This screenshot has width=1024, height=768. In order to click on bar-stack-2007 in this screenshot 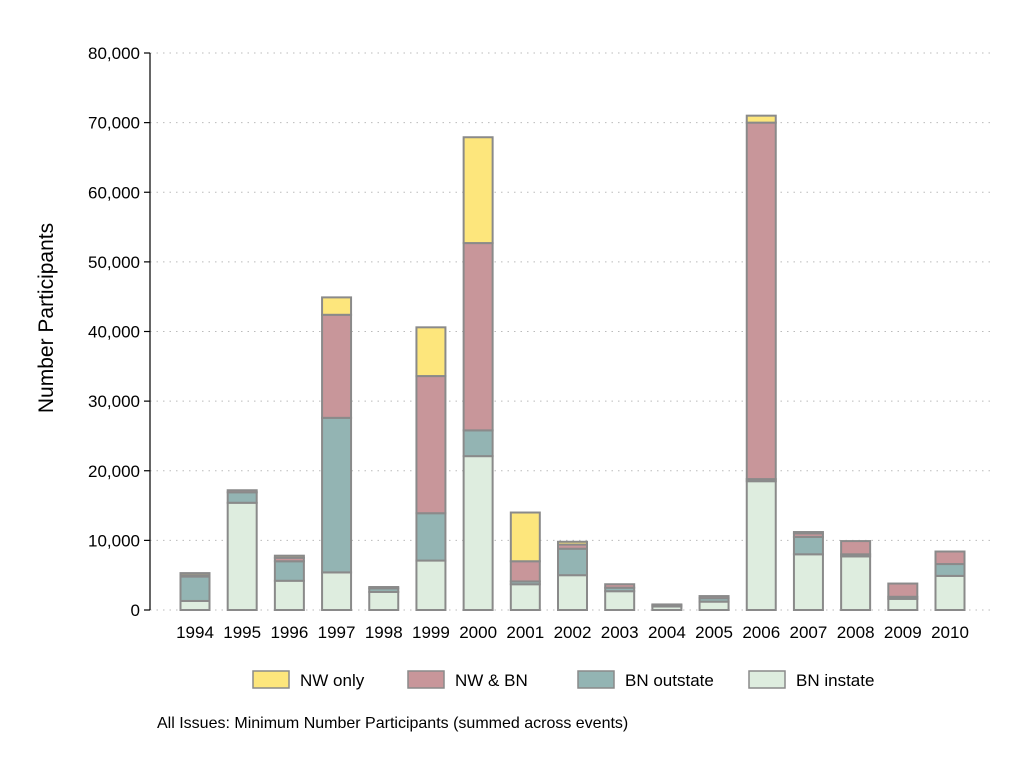, I will do `click(808, 571)`.